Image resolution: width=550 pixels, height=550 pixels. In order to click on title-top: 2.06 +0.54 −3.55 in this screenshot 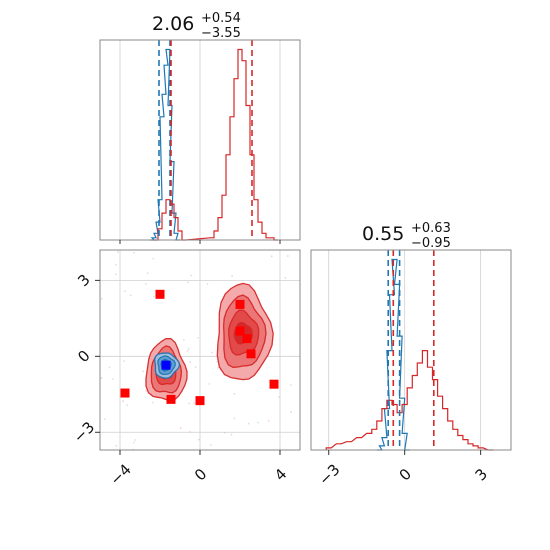, I will do `click(196, 26)`.